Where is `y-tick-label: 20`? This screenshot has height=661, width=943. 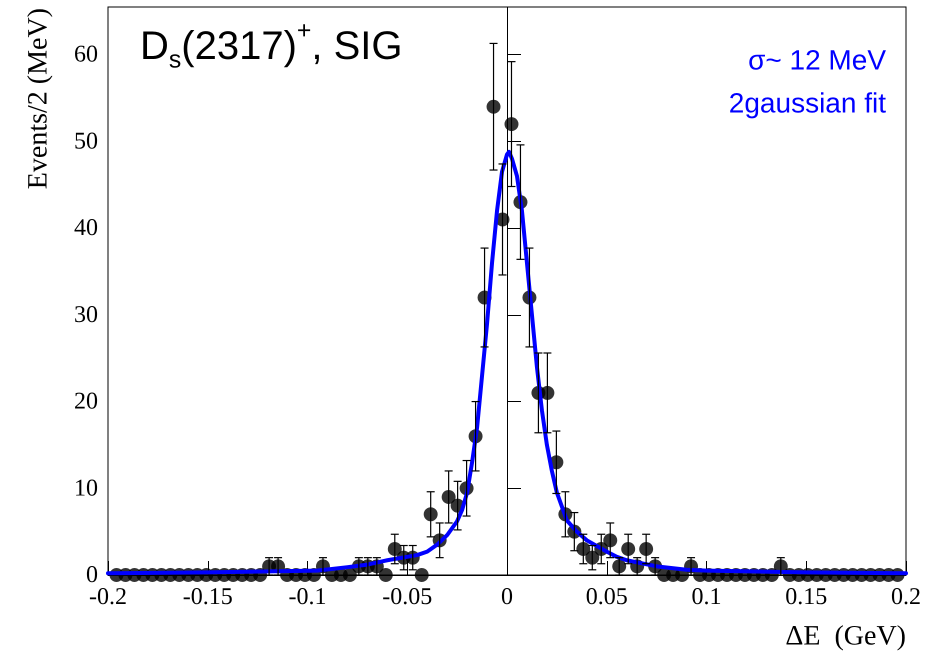
y-tick-label: 20 is located at coordinates (86, 401).